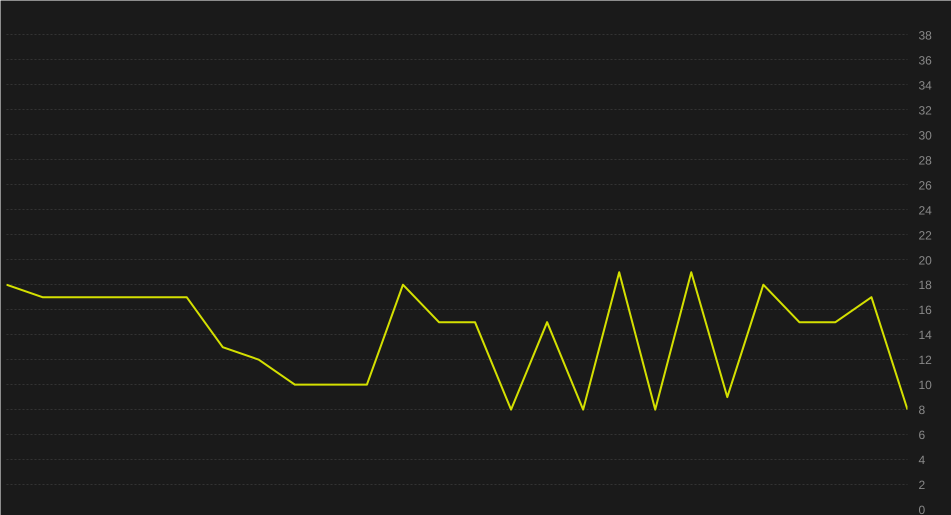 This screenshot has height=515, width=951. Describe the element at coordinates (925, 310) in the screenshot. I see `y-tick-label: 16` at that location.